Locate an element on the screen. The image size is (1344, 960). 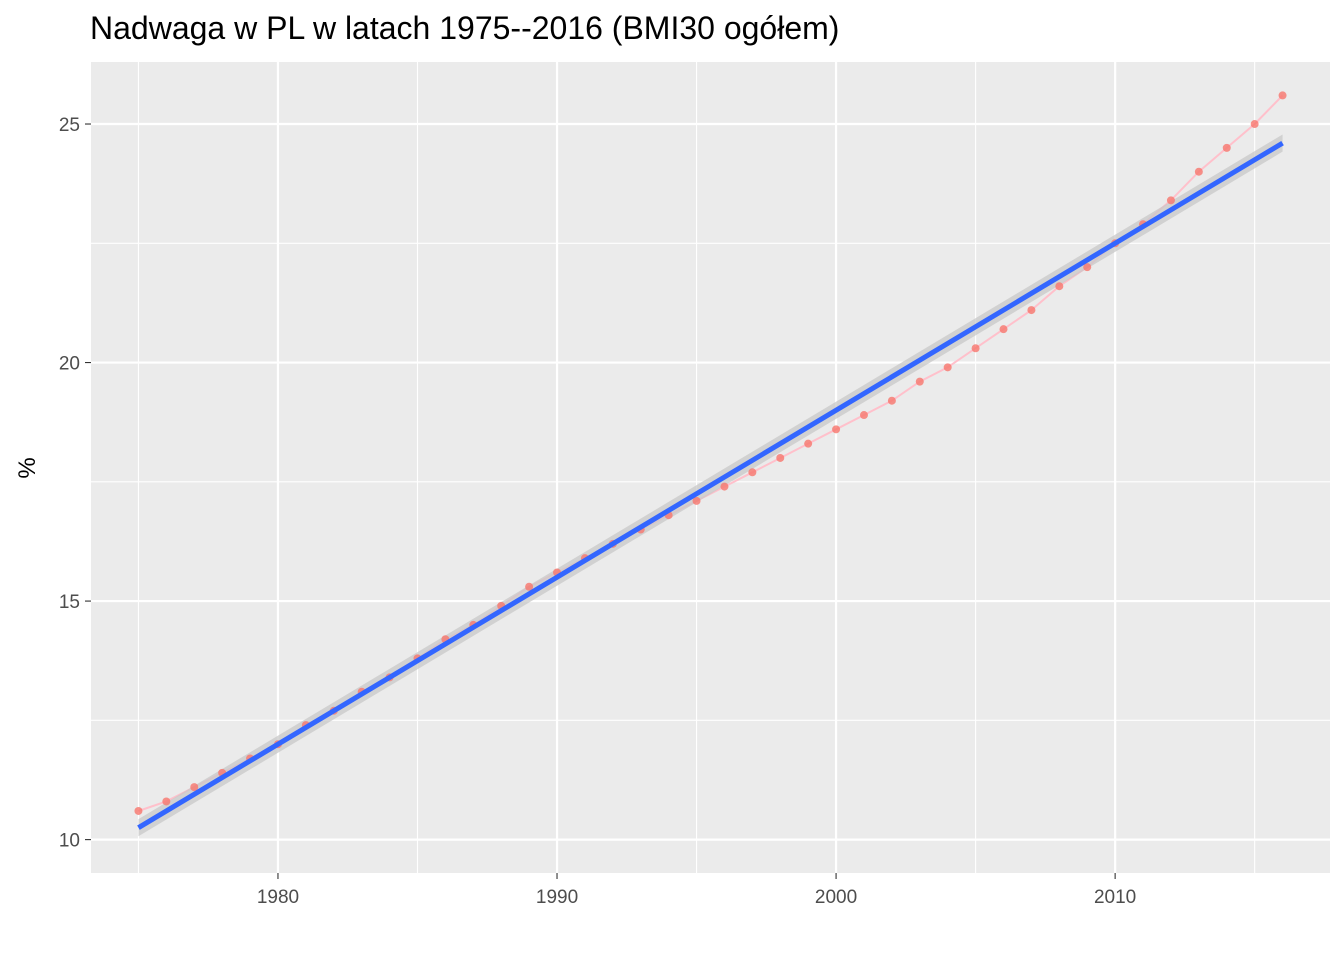
x-tick-label: 2010 is located at coordinates (1115, 897).